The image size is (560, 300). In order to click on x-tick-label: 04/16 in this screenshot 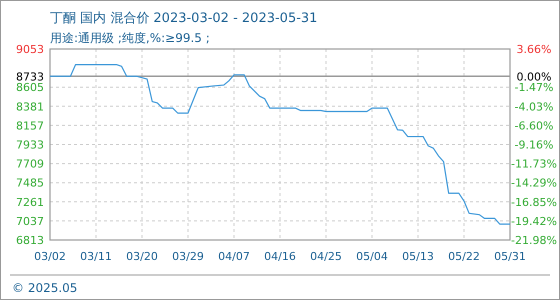, I will do `click(280, 256)`.